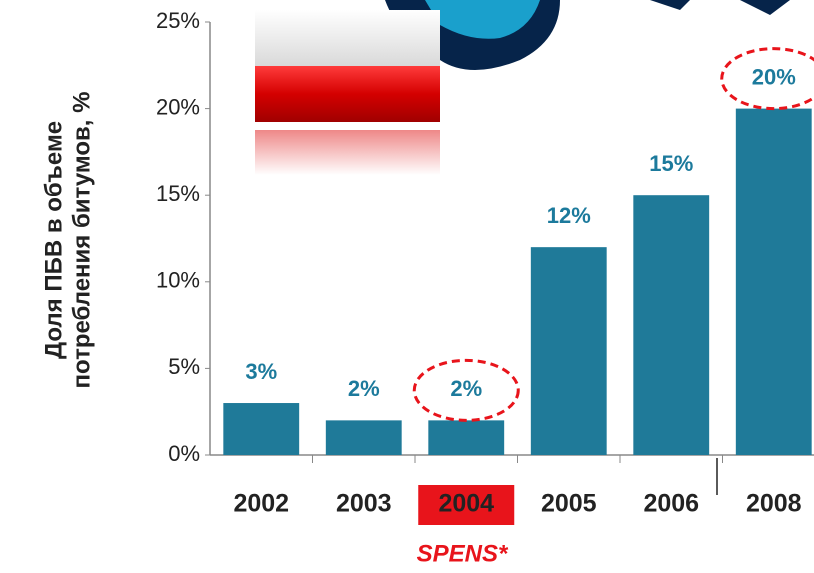 Image resolution: width=814 pixels, height=573 pixels. Describe the element at coordinates (569, 504) in the screenshot. I see `x-tick-label: 2005` at that location.